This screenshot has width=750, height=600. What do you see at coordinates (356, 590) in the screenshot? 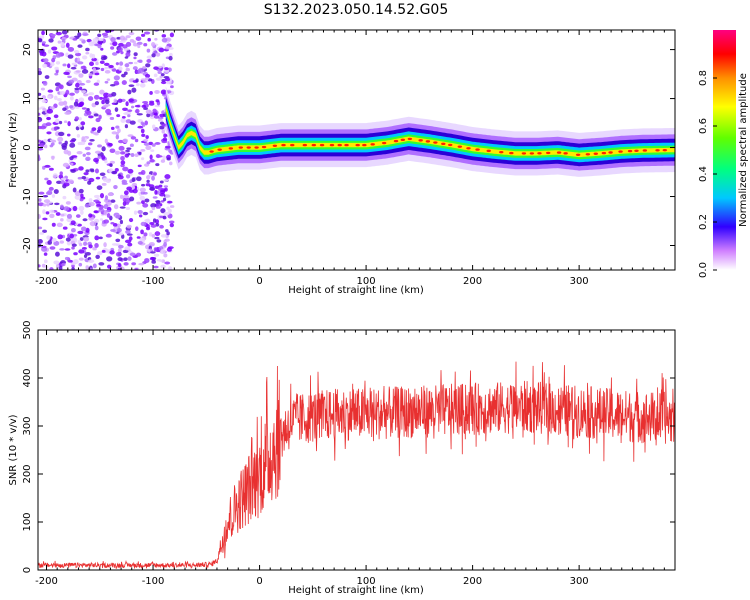
I see `snr-x-label: Height of straight line (km)` at bounding box center [356, 590].